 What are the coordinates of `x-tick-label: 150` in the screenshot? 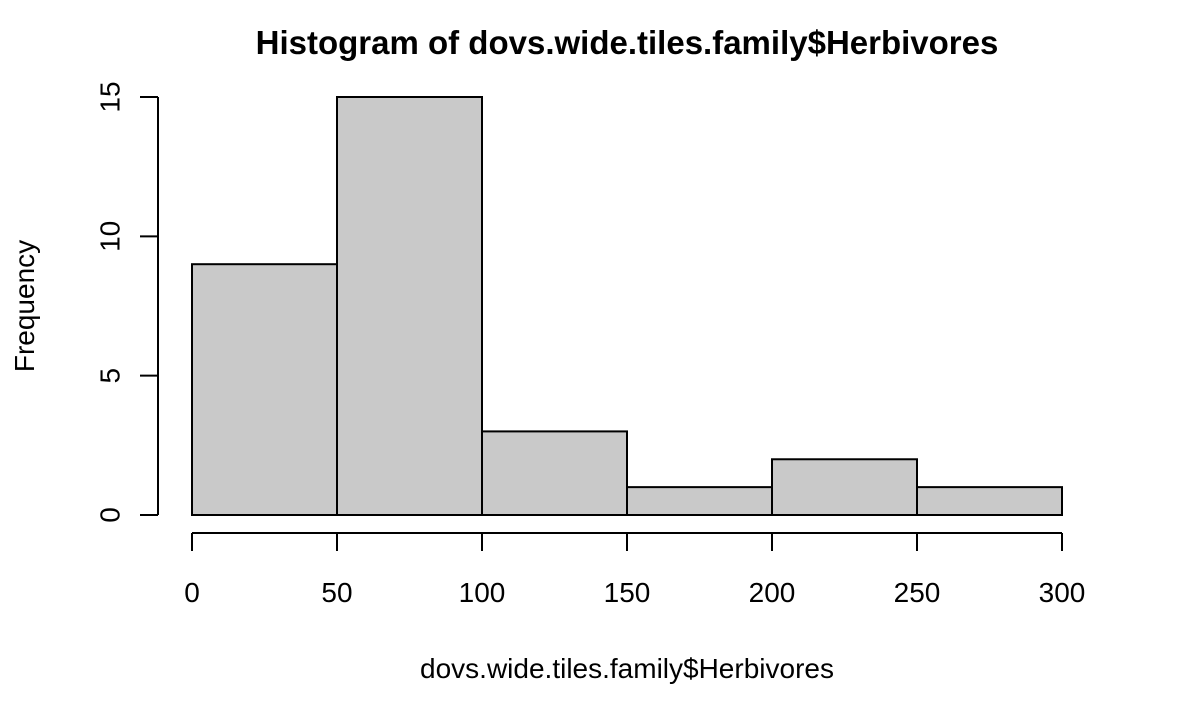 It's located at (627, 592).